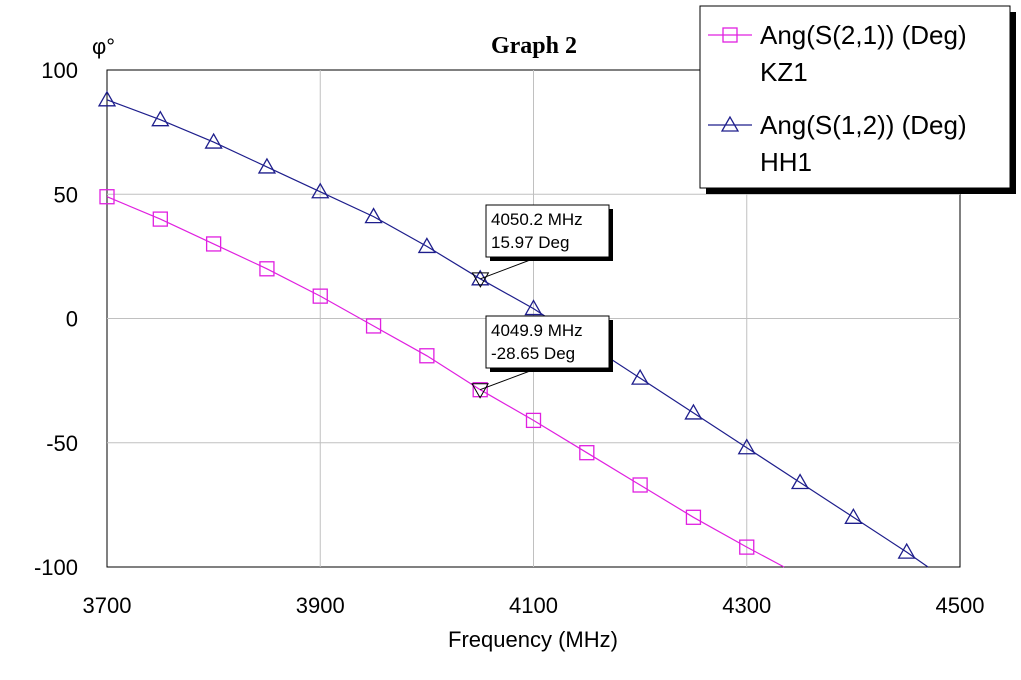 The width and height of the screenshot is (1021, 680). I want to click on annotation-layer: 4050.2 MHz 15.97 Deg 4049.9 MHz -28.65 Deg, so click(542, 301).